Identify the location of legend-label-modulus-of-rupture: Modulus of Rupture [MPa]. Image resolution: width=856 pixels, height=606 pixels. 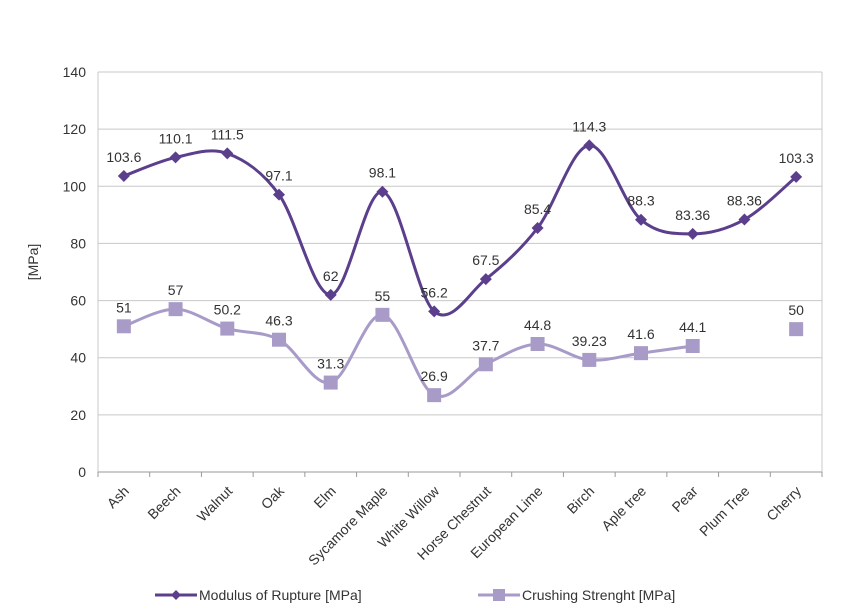
(280, 595).